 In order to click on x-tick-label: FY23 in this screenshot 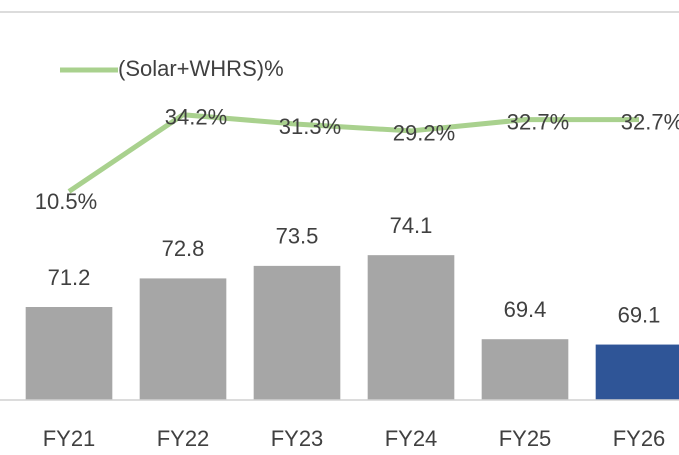, I will do `click(297, 438)`.